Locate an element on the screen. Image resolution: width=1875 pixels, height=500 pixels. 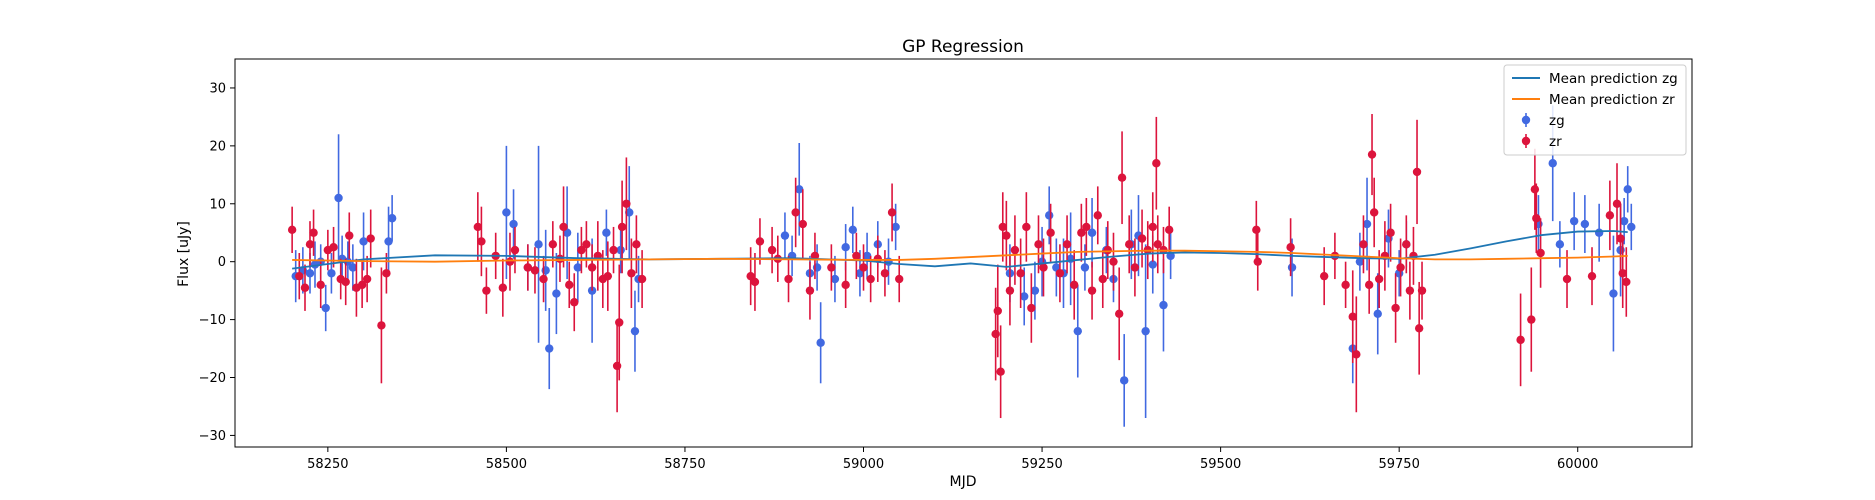
legend-marker-zg is located at coordinates (1526, 120).